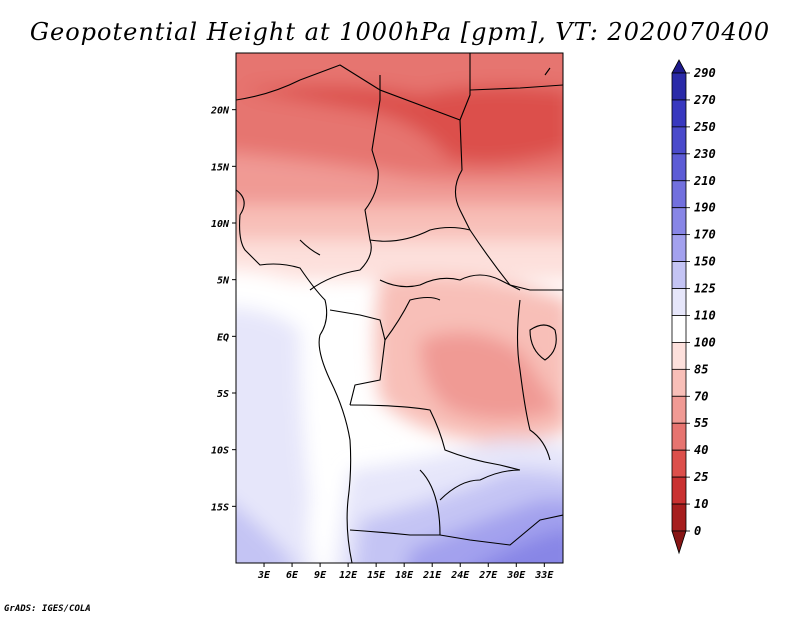  Describe the element at coordinates (701, 396) in the screenshot. I see `colorbar-label: 70` at that location.